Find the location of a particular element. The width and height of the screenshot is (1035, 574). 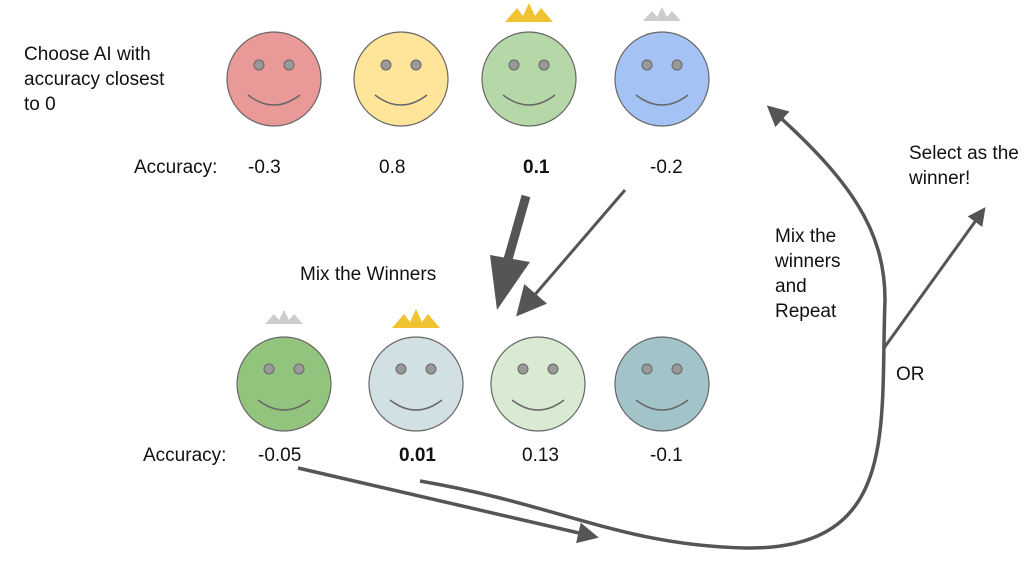

accuracy-value-row2-2: 0.01 is located at coordinates (417, 455).